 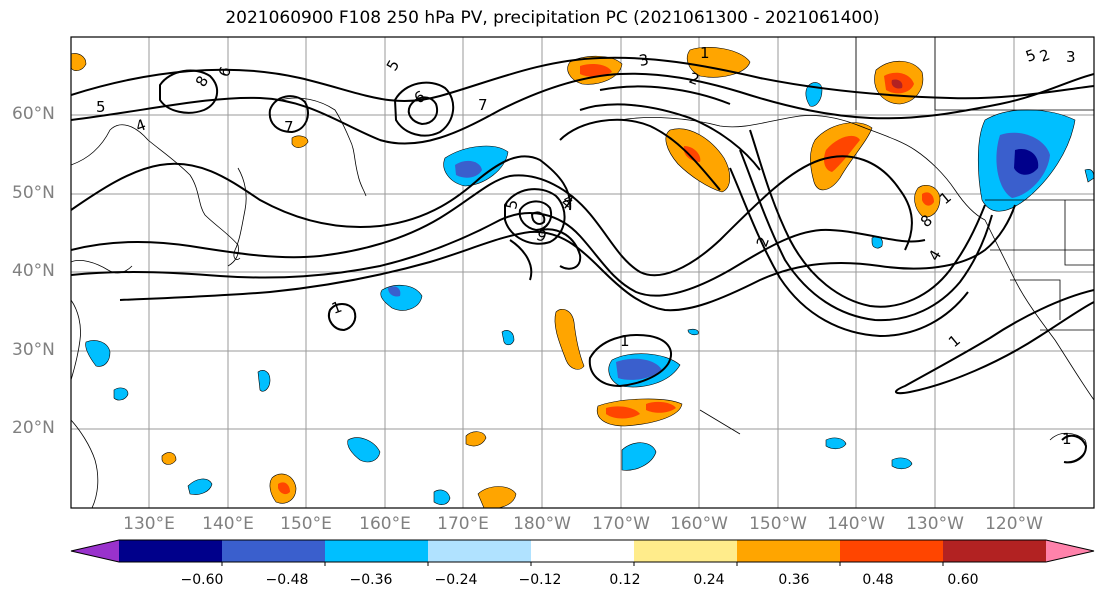 I want to click on colorbar-tick-label: 0.60, so click(x=963, y=580).